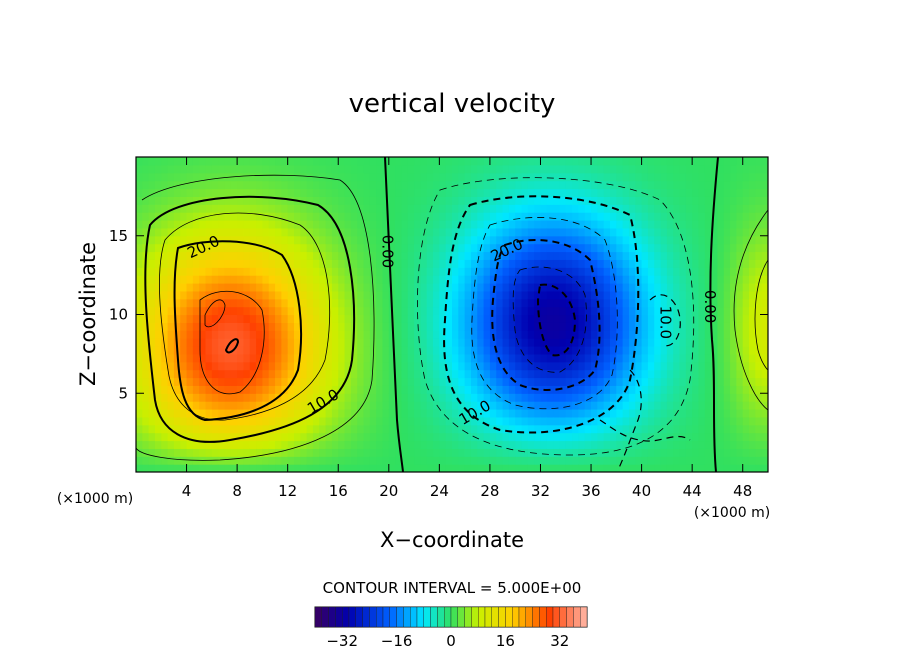 This screenshot has height=654, width=904. Describe the element at coordinates (666, 322) in the screenshot. I see `contour-label: 10.0` at that location.